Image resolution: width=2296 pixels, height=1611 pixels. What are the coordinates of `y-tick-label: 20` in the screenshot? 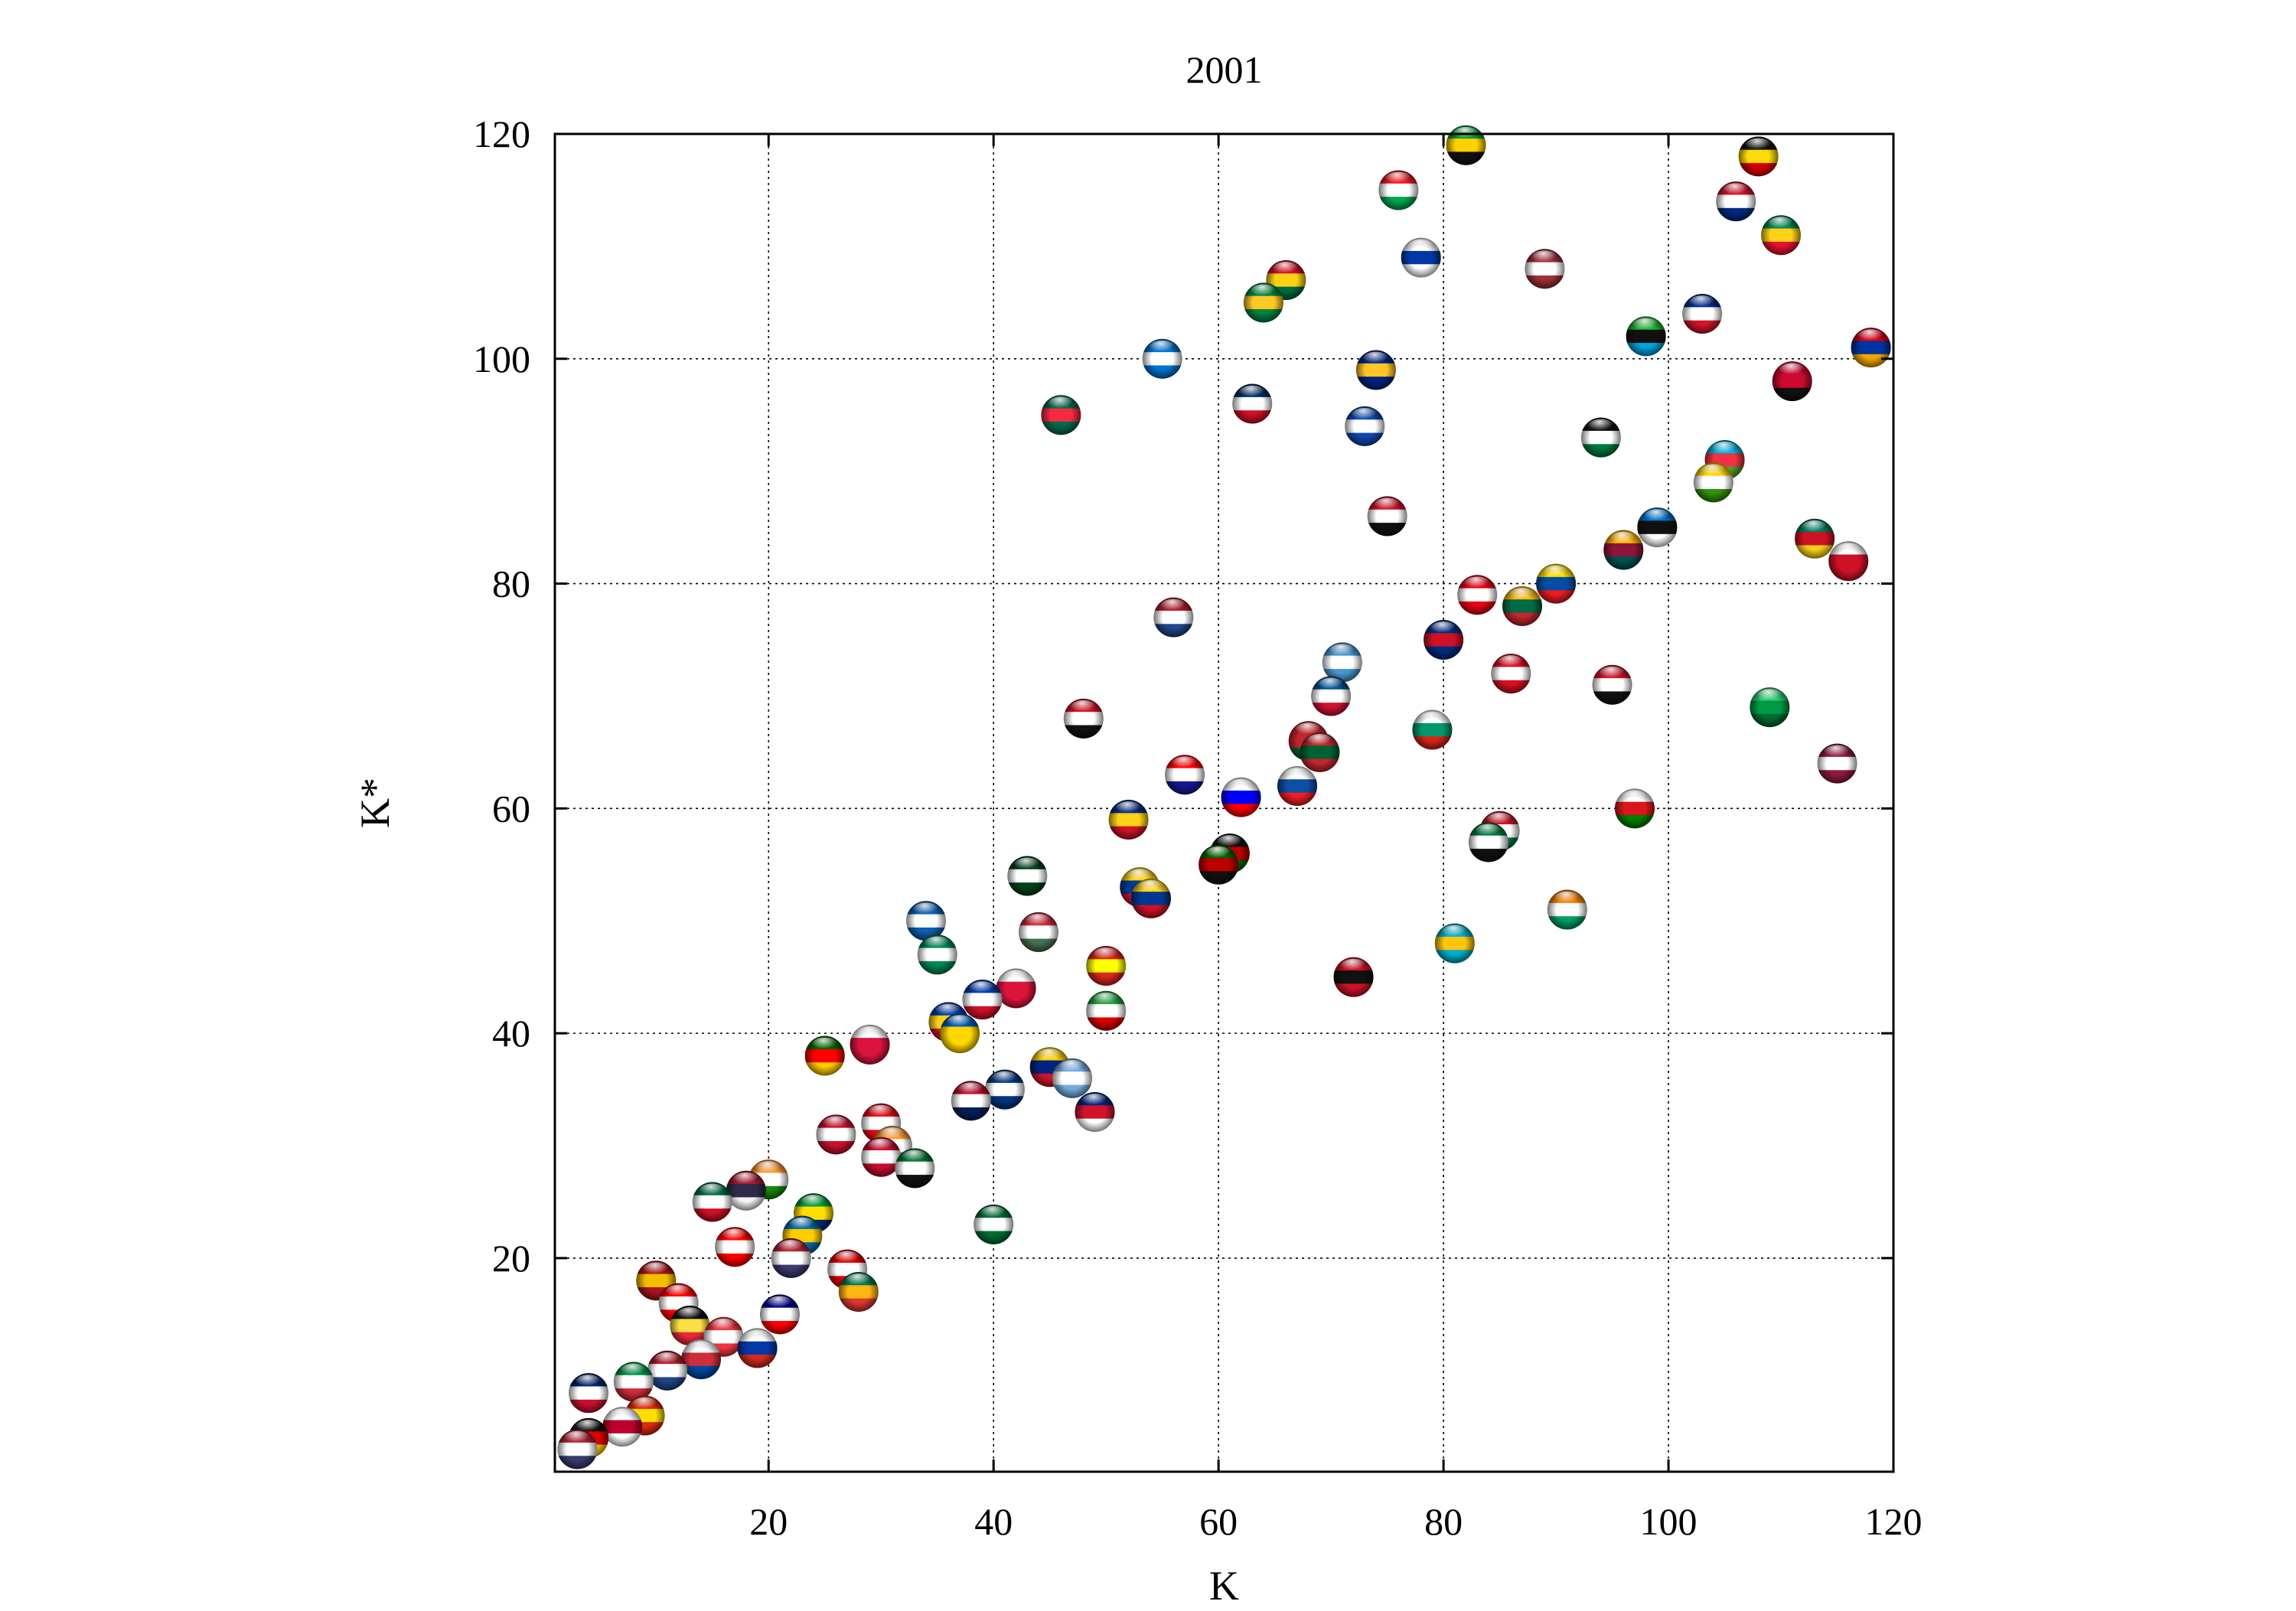 It's located at (511, 1258).